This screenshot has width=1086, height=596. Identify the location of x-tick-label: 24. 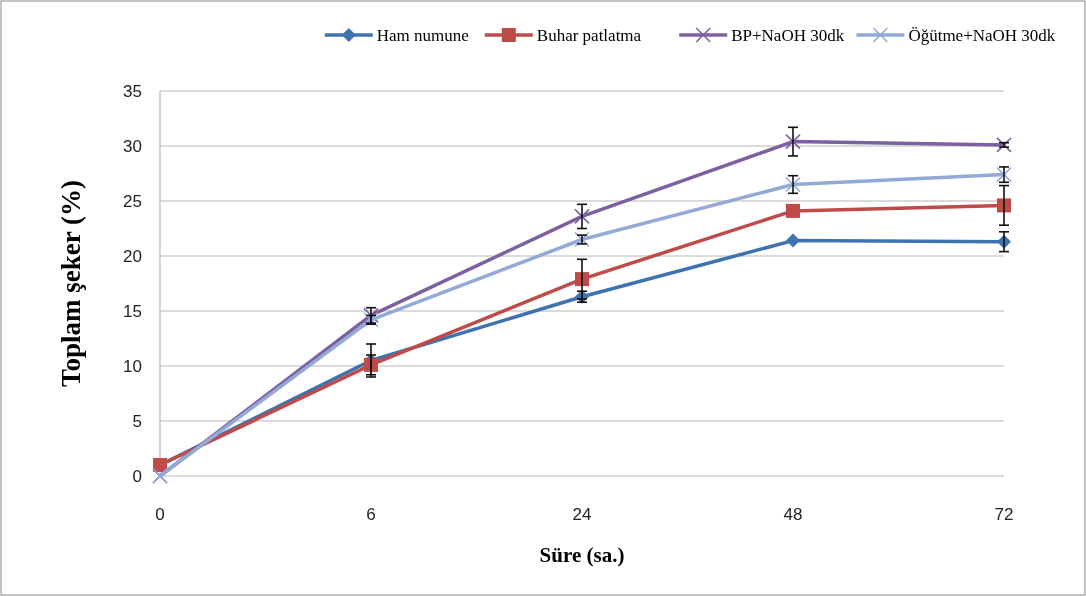
(582, 514).